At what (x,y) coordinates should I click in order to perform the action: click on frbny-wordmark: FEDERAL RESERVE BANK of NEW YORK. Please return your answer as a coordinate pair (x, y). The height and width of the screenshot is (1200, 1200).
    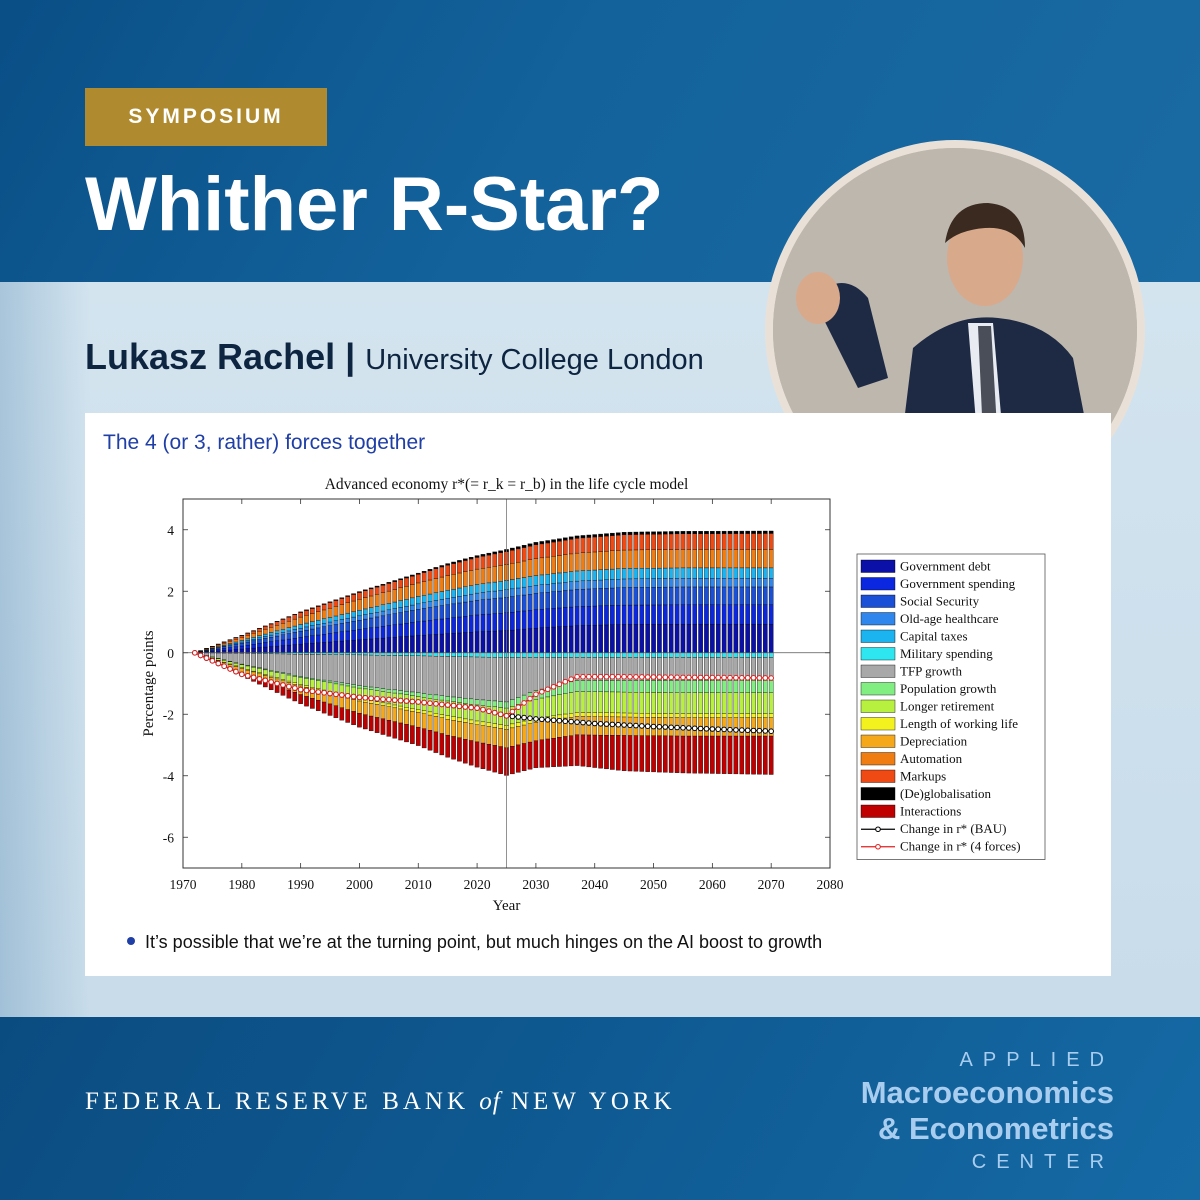
    Looking at the image, I should click on (380, 1102).